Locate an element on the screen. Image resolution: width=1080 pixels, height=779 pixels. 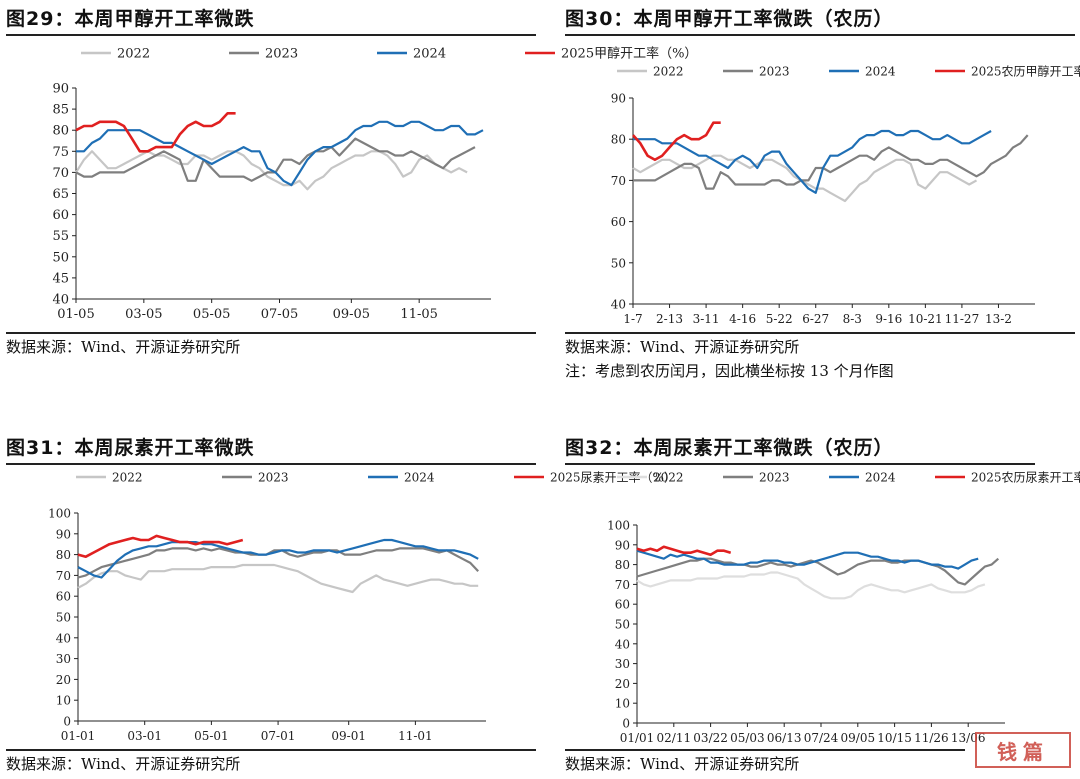
series-line-2025农历甲醇开工率（%） is located at coordinates (676, 141).